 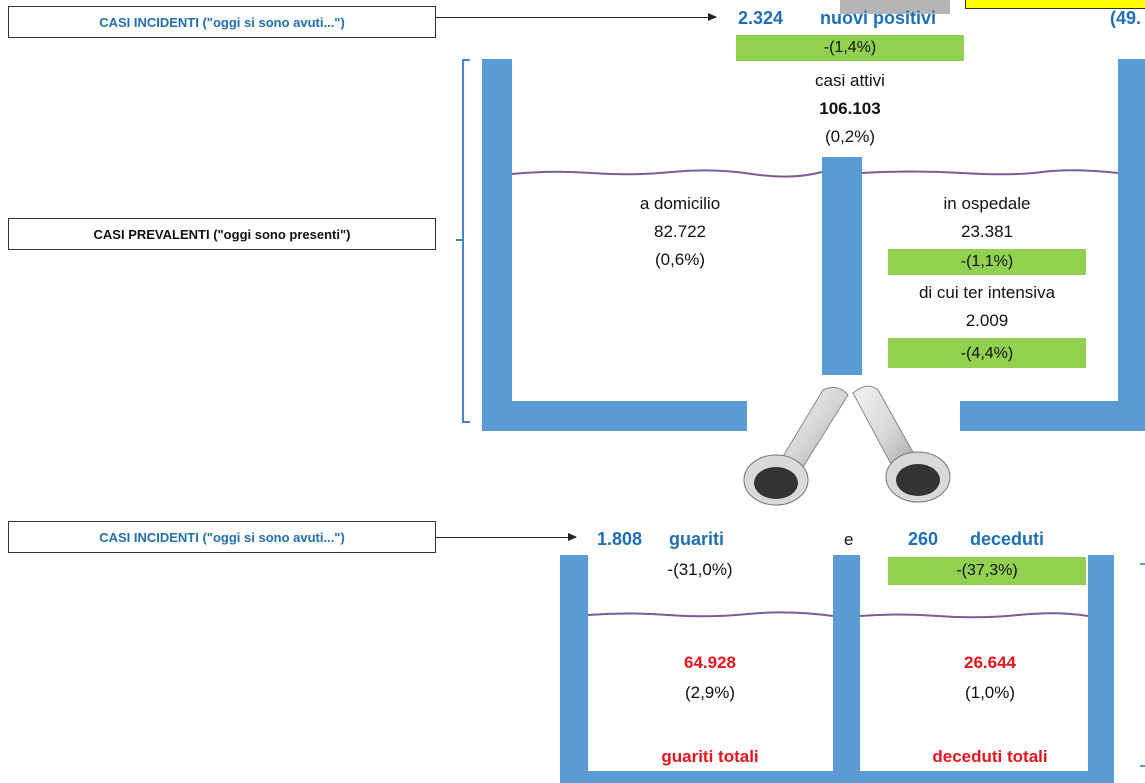 I want to click on water-surface-upper, so click(x=815, y=173).